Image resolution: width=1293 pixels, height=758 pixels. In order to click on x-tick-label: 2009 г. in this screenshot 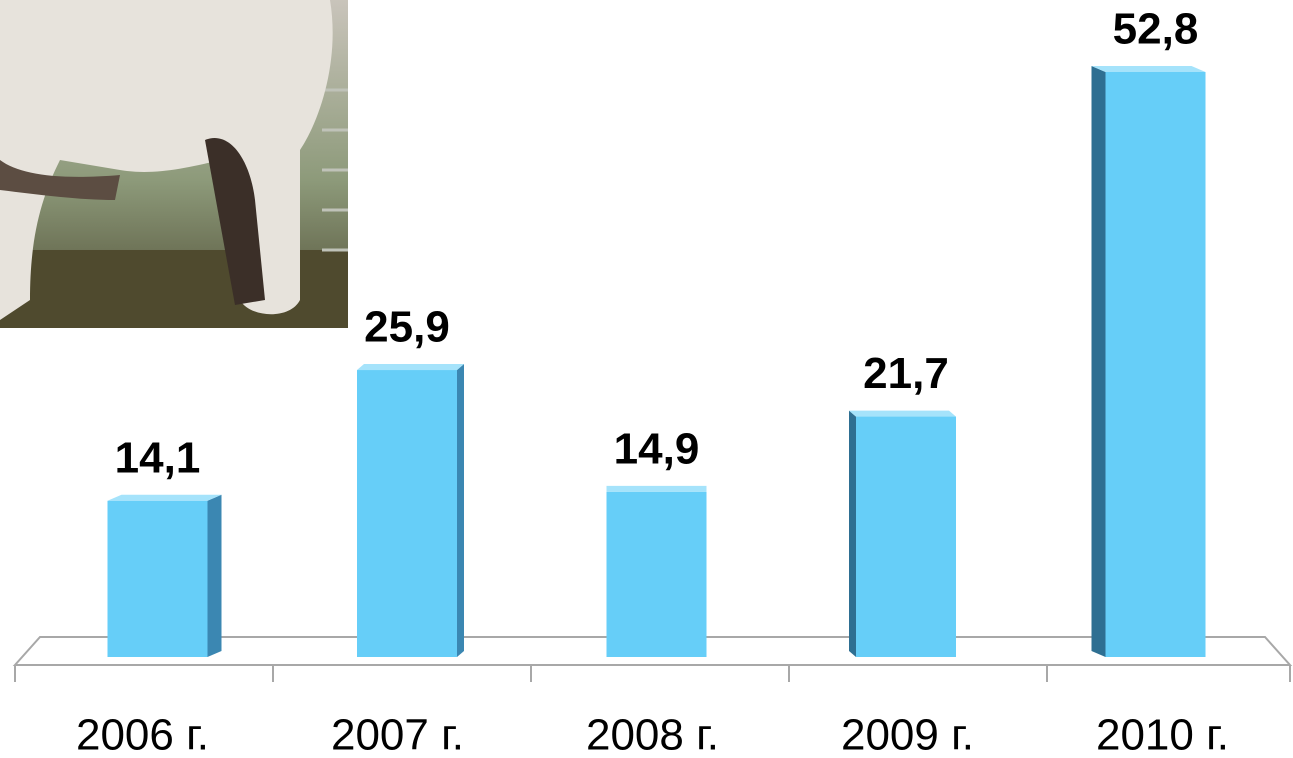, I will do `click(907, 734)`.